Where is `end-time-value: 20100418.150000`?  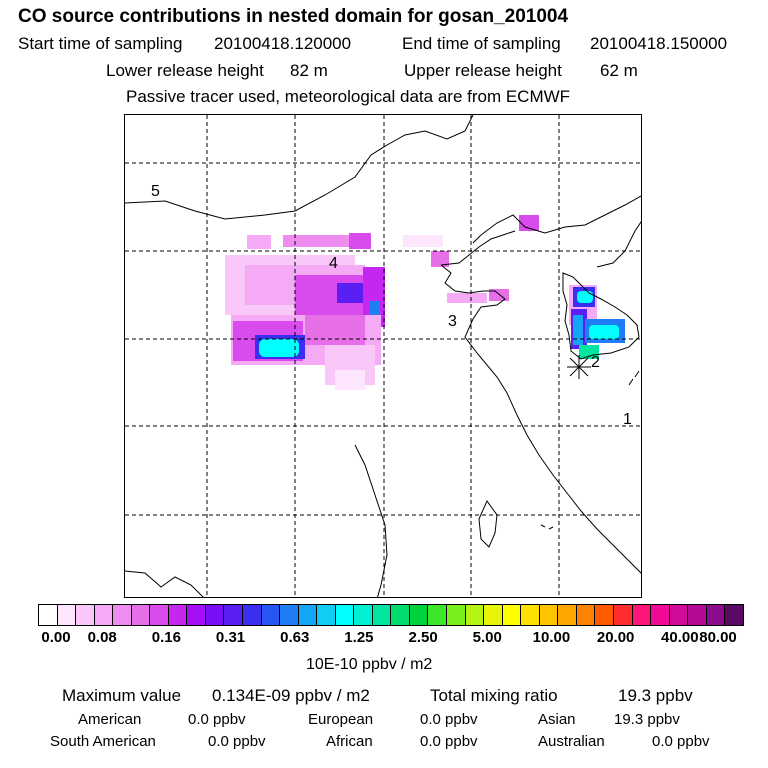 end-time-value: 20100418.150000 is located at coordinates (659, 43).